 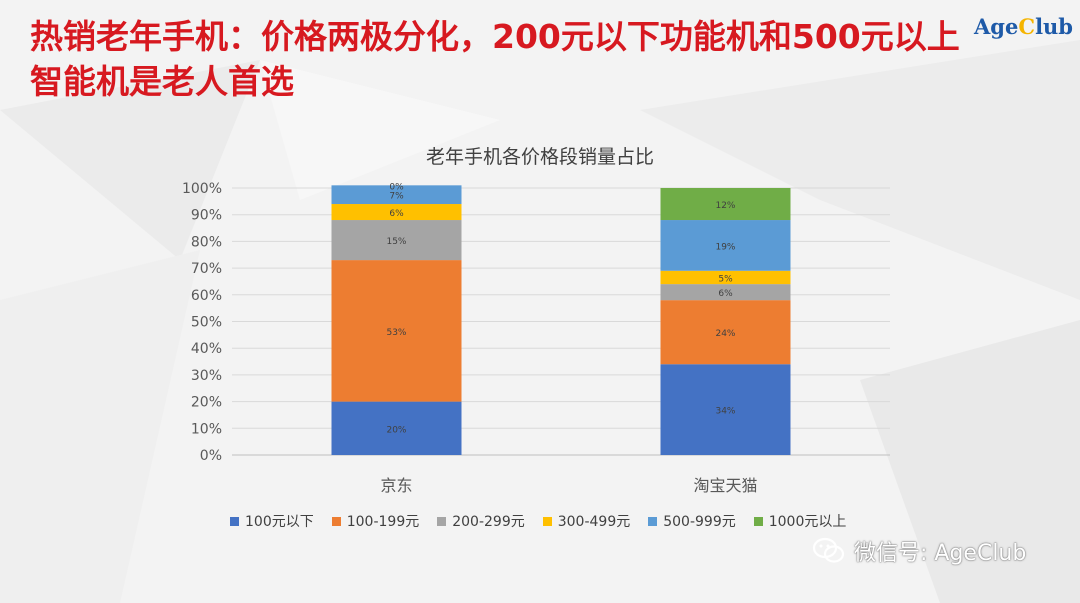 I want to click on y-tick-label: 10%, so click(x=206, y=429).